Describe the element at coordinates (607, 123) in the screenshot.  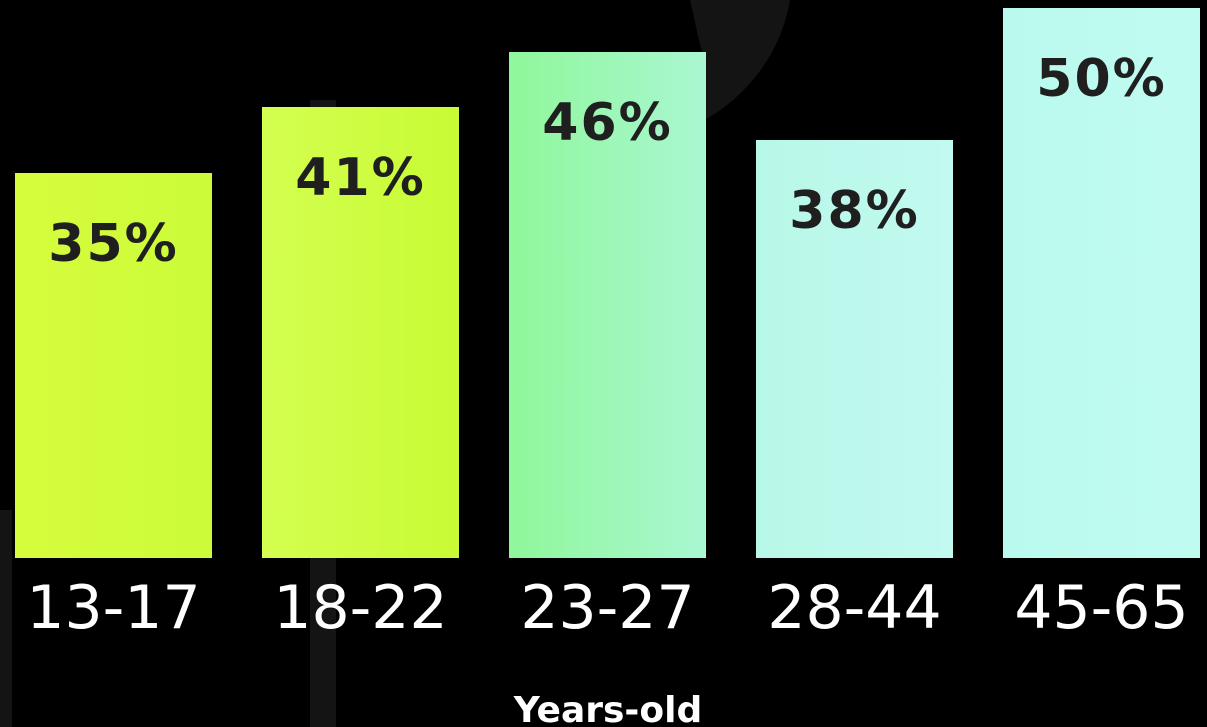
I see `value-label-23-27: 46%` at that location.